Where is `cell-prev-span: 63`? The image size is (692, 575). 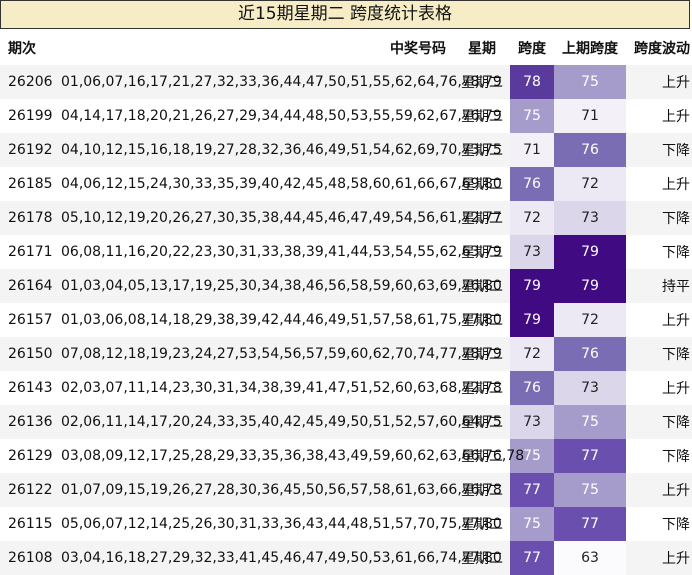
cell-prev-span: 63 is located at coordinates (590, 558).